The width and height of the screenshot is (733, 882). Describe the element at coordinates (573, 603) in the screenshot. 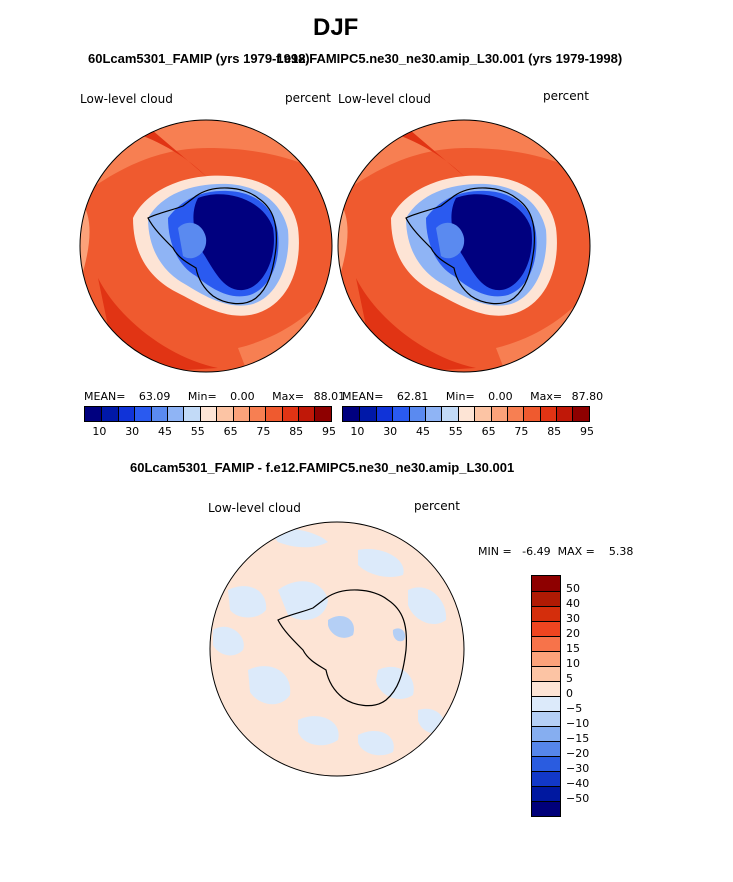

I see `colorbar-tick-label: 40` at that location.